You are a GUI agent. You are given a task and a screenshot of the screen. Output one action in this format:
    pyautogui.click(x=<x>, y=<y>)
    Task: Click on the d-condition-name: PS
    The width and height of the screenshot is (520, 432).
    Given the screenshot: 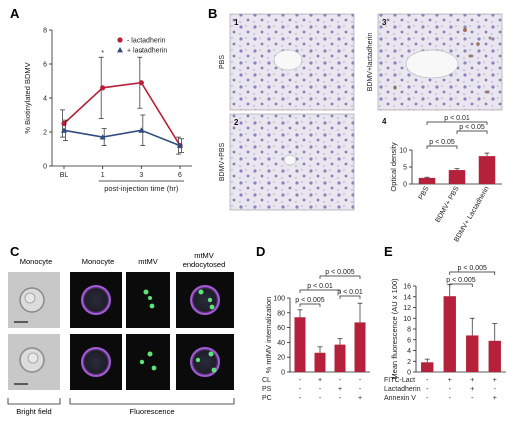 What is the action you would take?
    pyautogui.click(x=267, y=389)
    